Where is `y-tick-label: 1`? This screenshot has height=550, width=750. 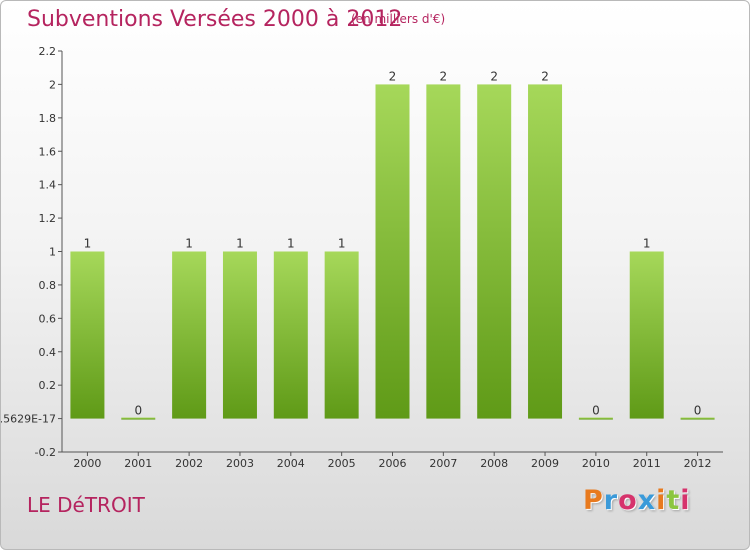 y-tick-label: 1 is located at coordinates (52, 252).